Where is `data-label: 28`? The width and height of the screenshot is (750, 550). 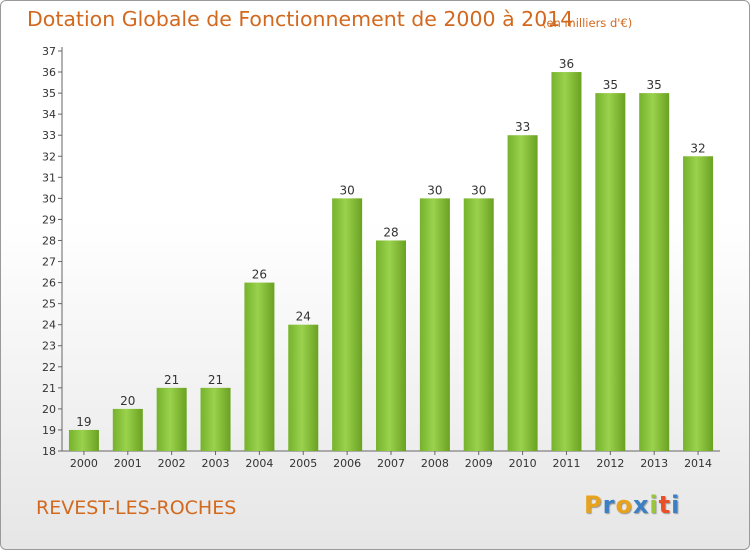
data-label: 28 is located at coordinates (390, 232).